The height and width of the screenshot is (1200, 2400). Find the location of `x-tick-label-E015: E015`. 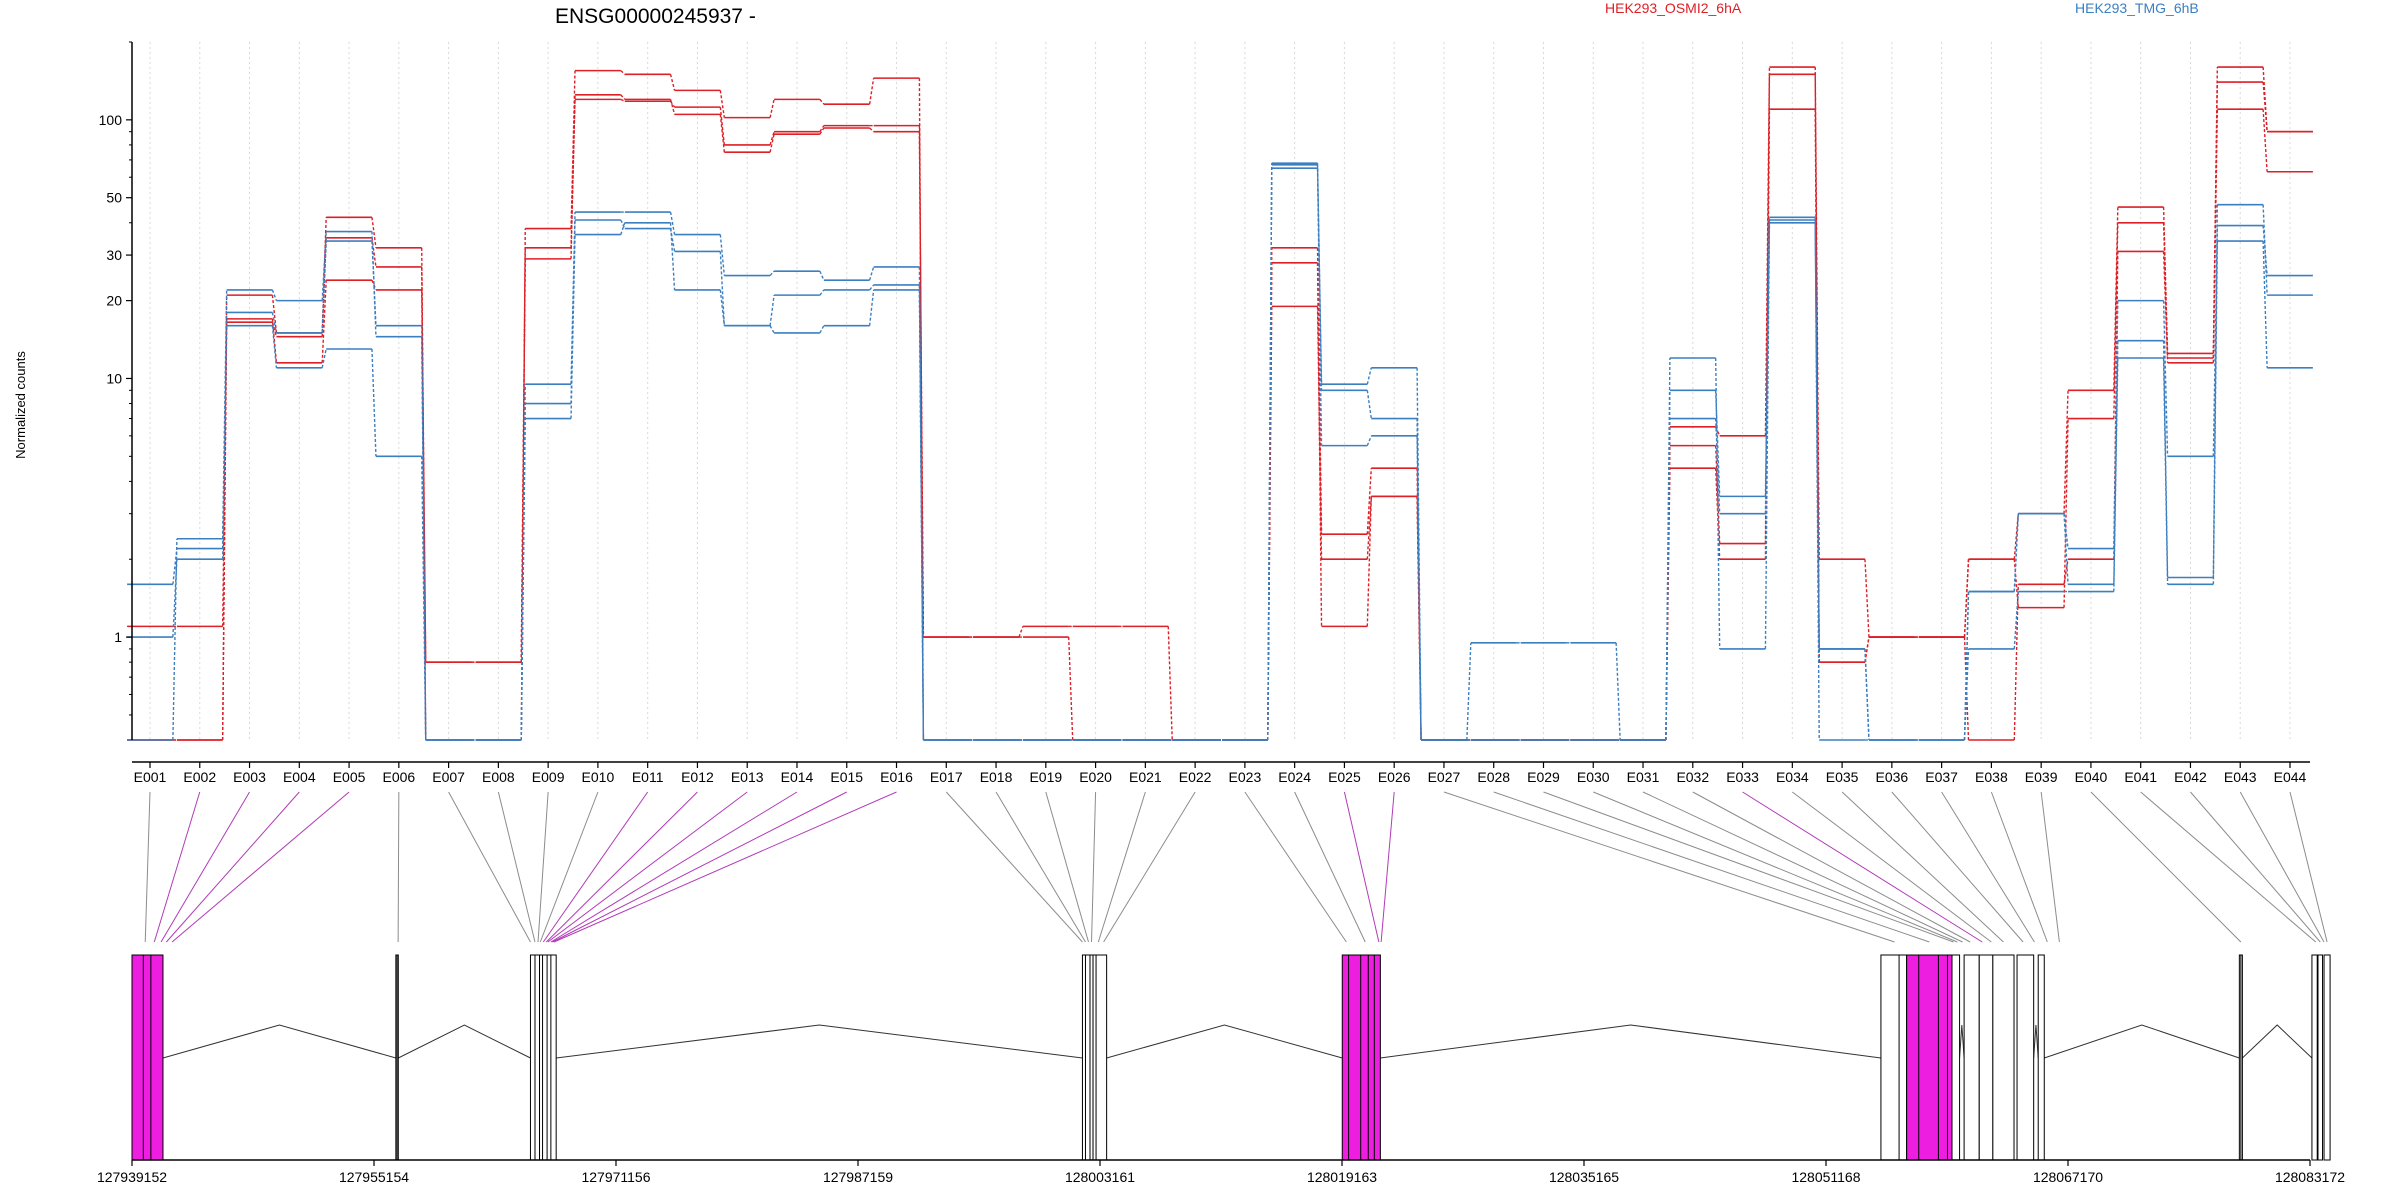

x-tick-label-E015: E015 is located at coordinates (846, 777).